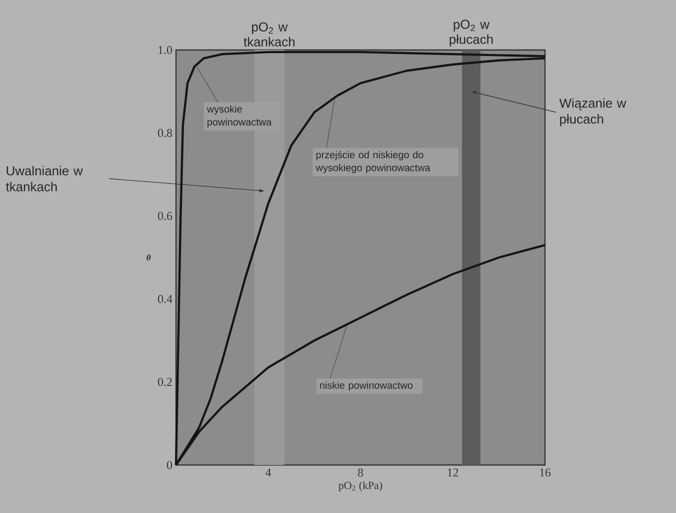  Describe the element at coordinates (453, 472) in the screenshot. I see `x-tick-label: 12` at that location.